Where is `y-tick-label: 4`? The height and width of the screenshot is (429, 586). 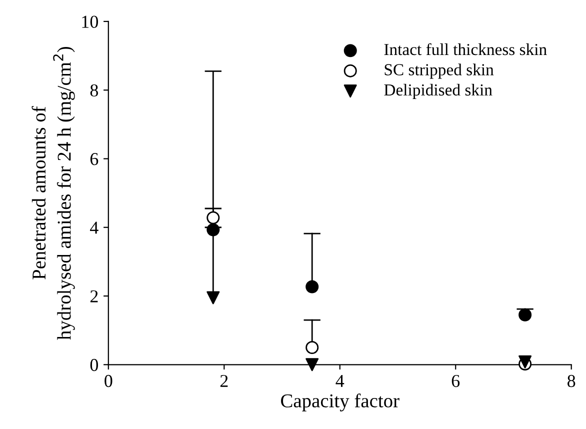
y-tick-label: 4 is located at coordinates (94, 228).